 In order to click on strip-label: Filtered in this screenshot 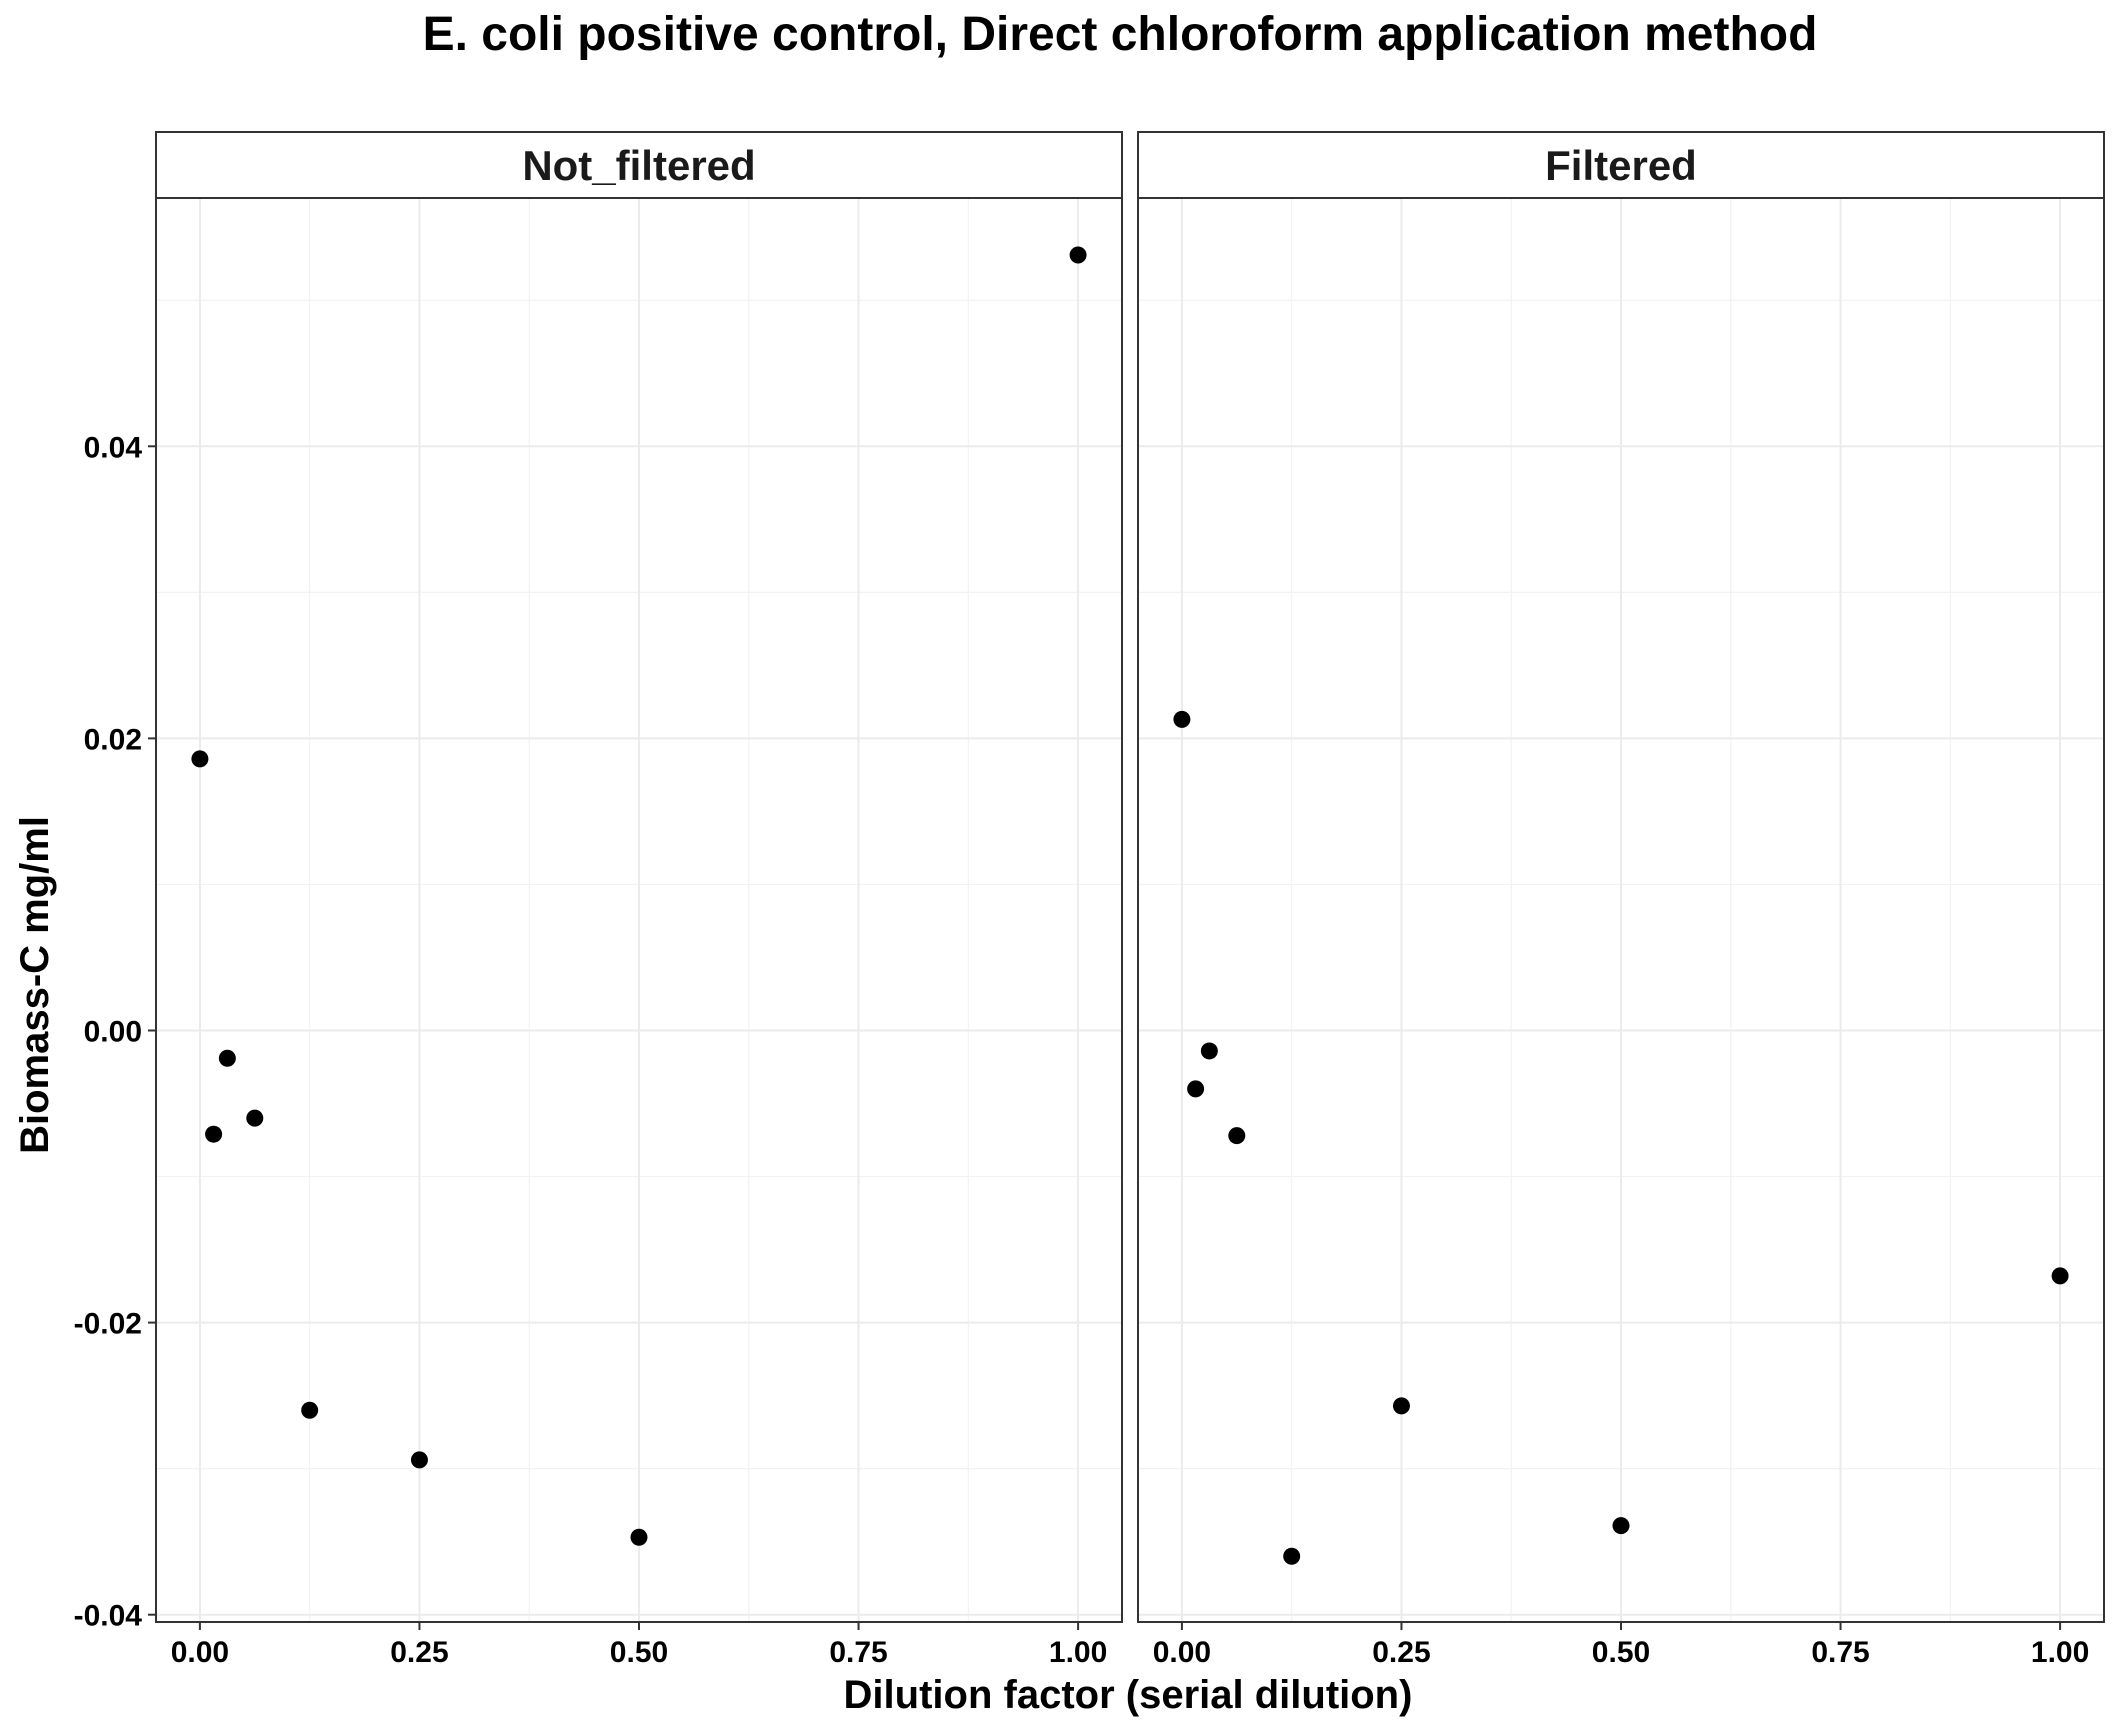, I will do `click(1621, 165)`.